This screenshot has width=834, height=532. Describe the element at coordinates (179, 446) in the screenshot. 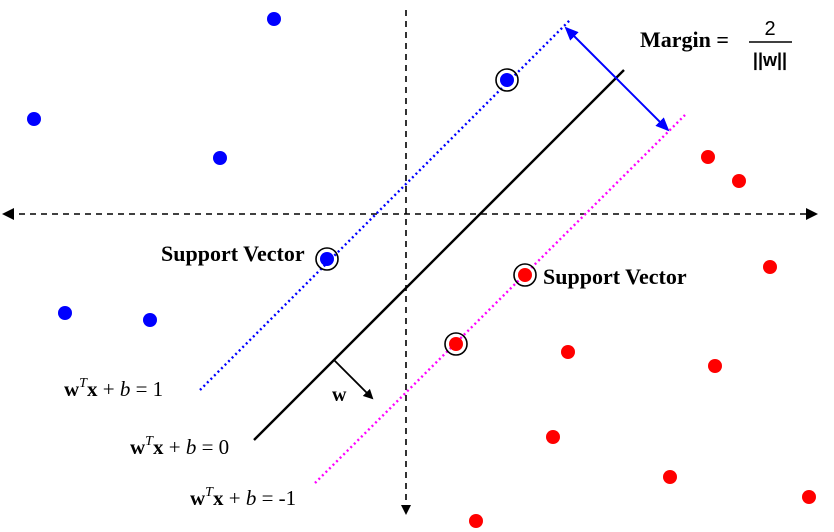

I see `equation-decision-boundary: wTx + b = 0` at that location.